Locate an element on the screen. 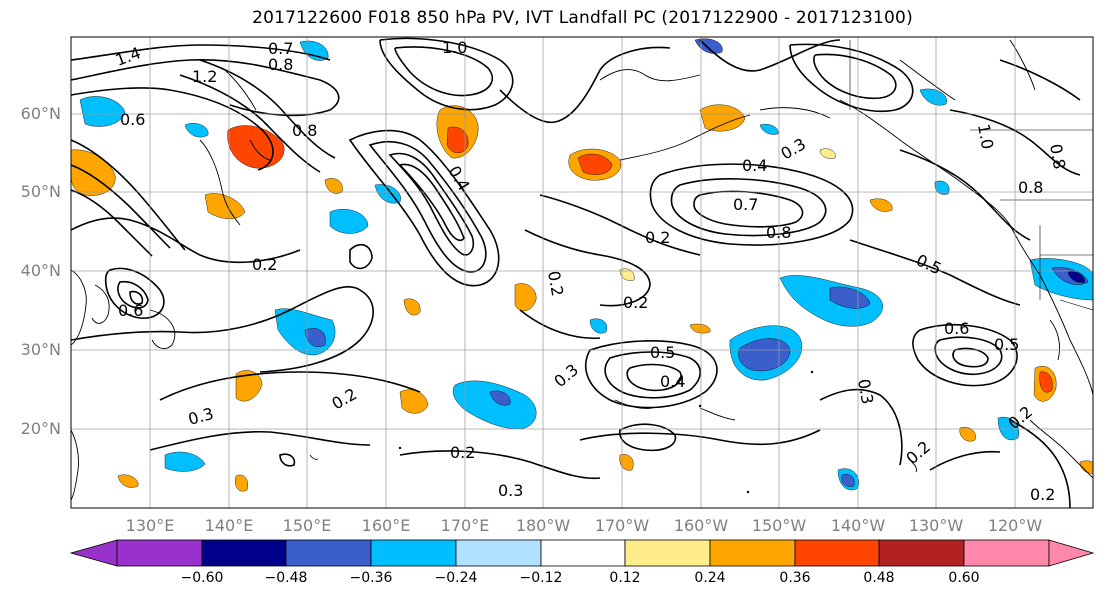 The image size is (1105, 601). colorbar-tick-label: −0.48 is located at coordinates (286, 578).